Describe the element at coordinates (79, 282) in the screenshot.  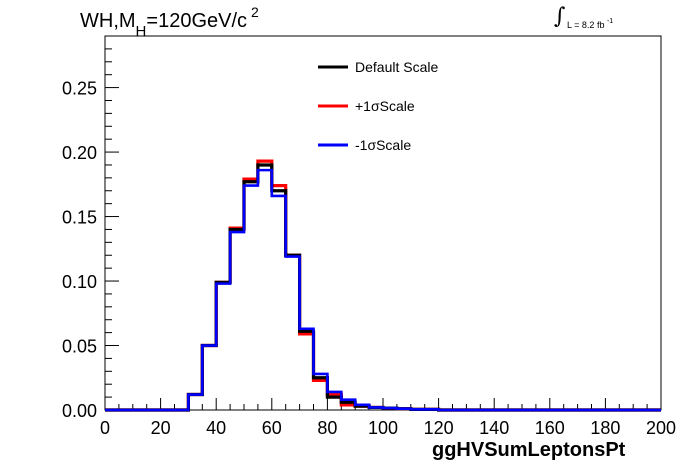
I see `y-tick-label: 0.10` at that location.